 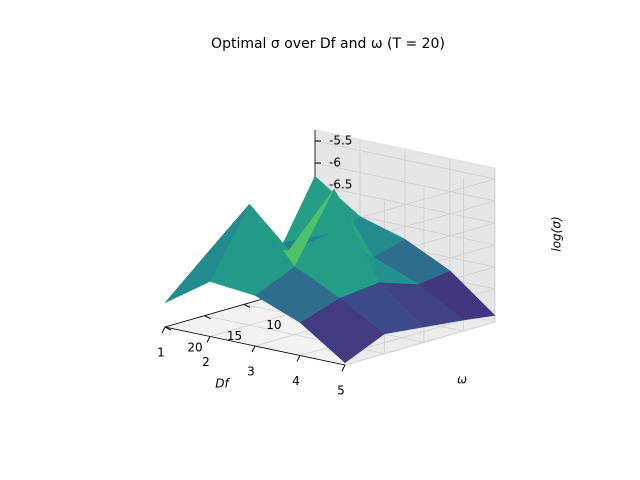 What do you see at coordinates (340, 185) in the screenshot?
I see `z-tick-label: -6.5` at bounding box center [340, 185].